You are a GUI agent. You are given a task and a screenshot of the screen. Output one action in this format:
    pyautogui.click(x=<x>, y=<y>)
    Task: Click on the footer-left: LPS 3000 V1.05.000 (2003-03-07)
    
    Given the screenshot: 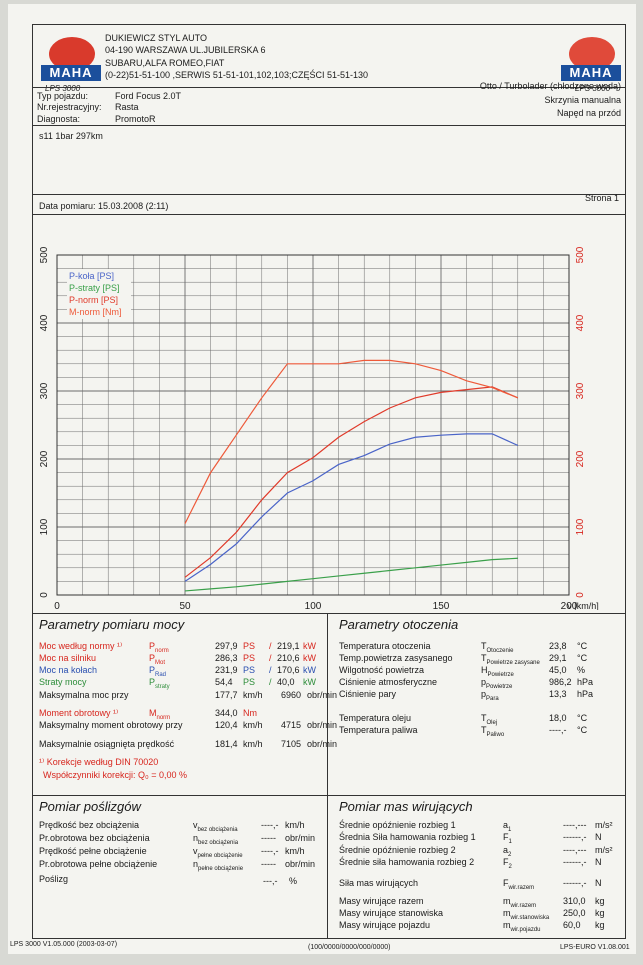 What is the action you would take?
    pyautogui.click(x=64, y=944)
    